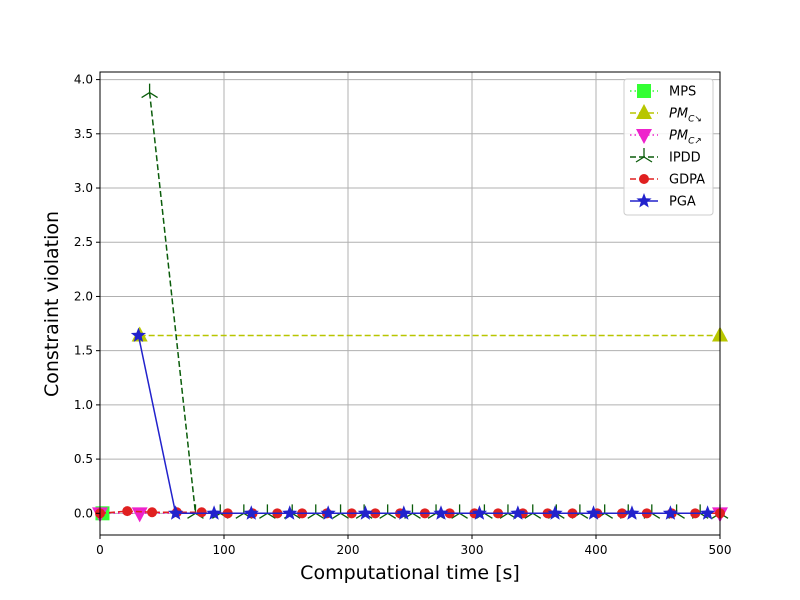 This screenshot has height=600, width=800. What do you see at coordinates (596, 550) in the screenshot?
I see `x-tick-label: 400` at bounding box center [596, 550].